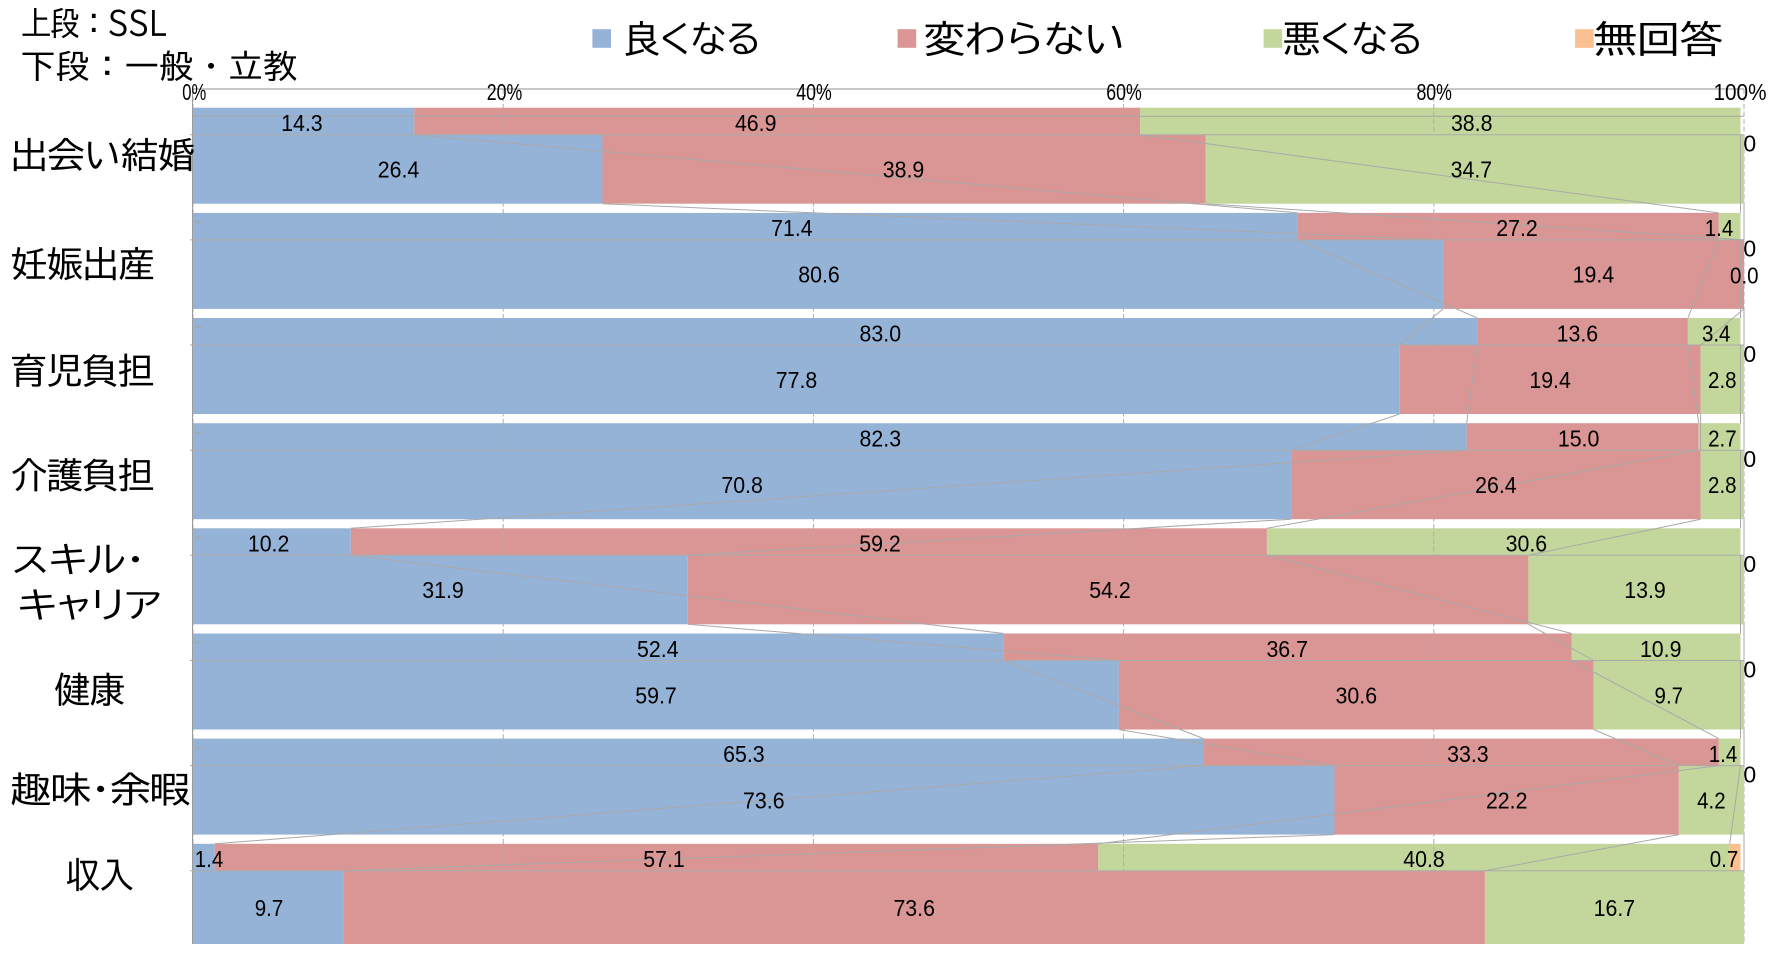 The width and height of the screenshot is (1771, 960). What do you see at coordinates (269, 544) in the screenshot?
I see `svg-text: 10.2` at bounding box center [269, 544].